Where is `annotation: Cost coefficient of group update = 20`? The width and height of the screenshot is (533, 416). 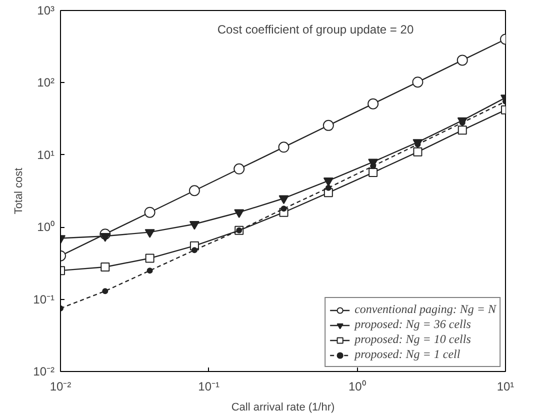
annotation: Cost coefficient of group update = 20 is located at coordinates (315, 29).